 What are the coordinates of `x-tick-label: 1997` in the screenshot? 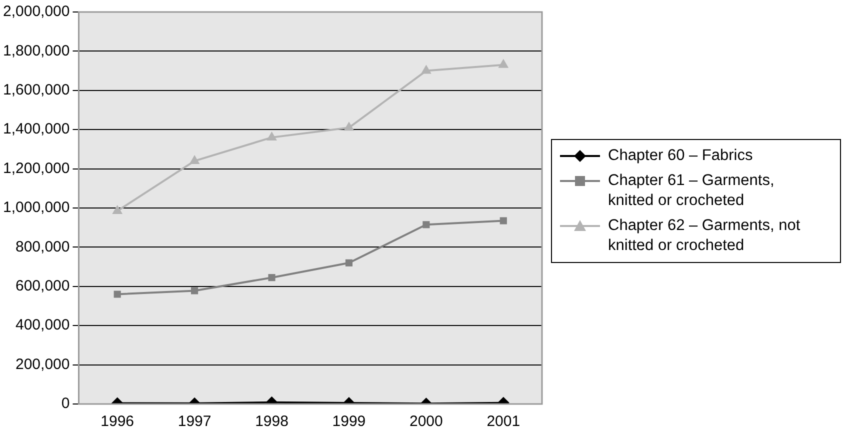 It's located at (195, 421).